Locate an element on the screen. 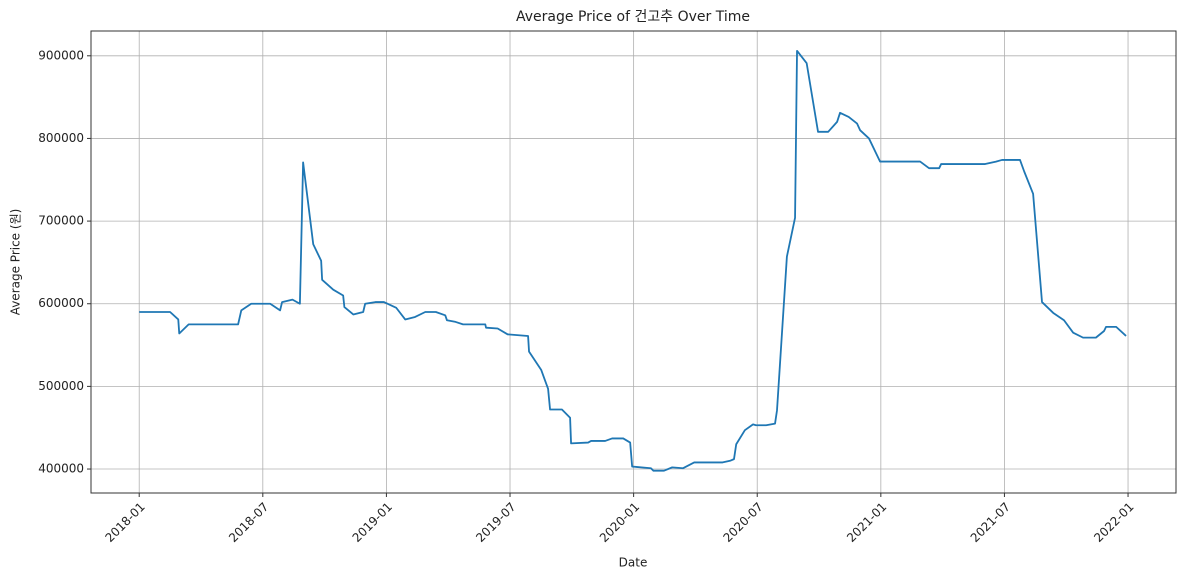 The height and width of the screenshot is (579, 1184). y-tick-label: 900000 is located at coordinates (61, 55).